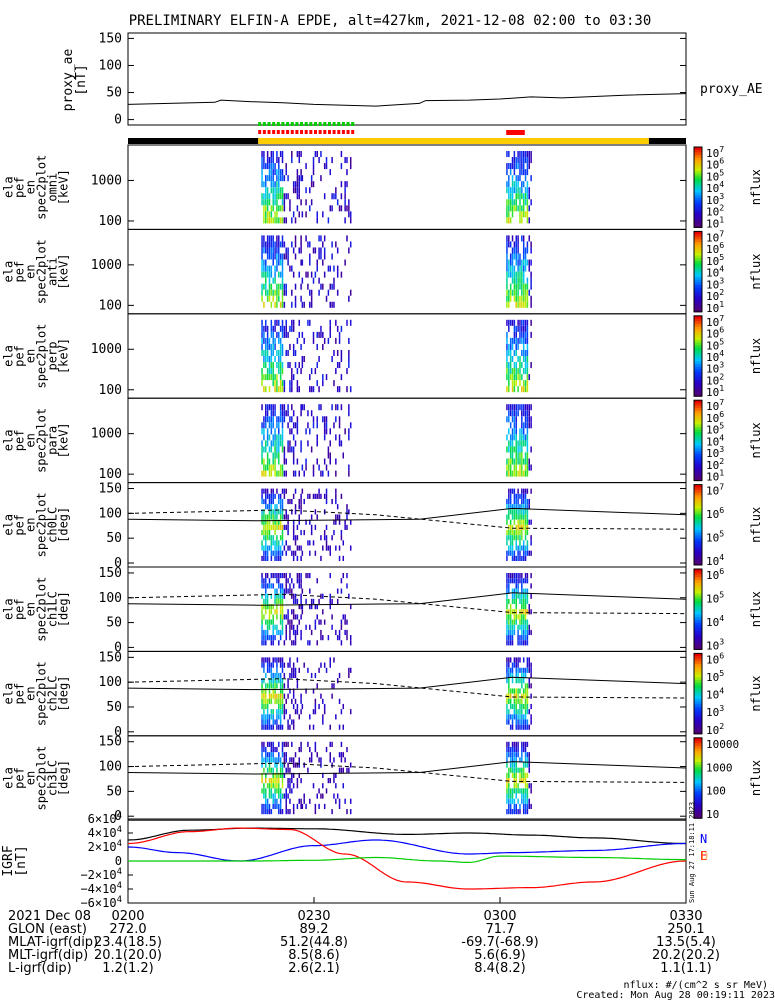 The width and height of the screenshot is (775, 1000). Describe the element at coordinates (715, 260) in the screenshot. I see `colorbar-tick-label: 105` at that location.